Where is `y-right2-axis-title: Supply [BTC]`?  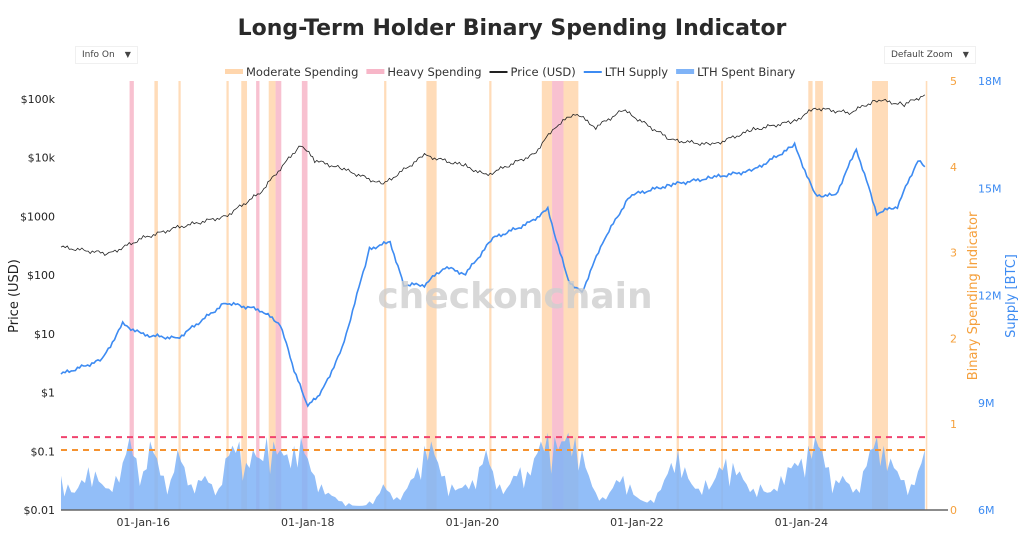
y-right2-axis-title: Supply [BTC] is located at coordinates (1011, 296).